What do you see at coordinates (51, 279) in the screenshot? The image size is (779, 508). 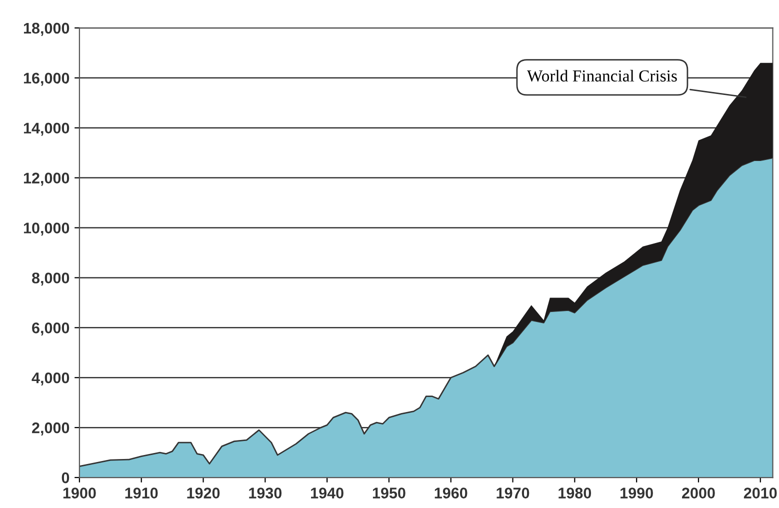 I see `y-tick-label: 8,000` at bounding box center [51, 279].